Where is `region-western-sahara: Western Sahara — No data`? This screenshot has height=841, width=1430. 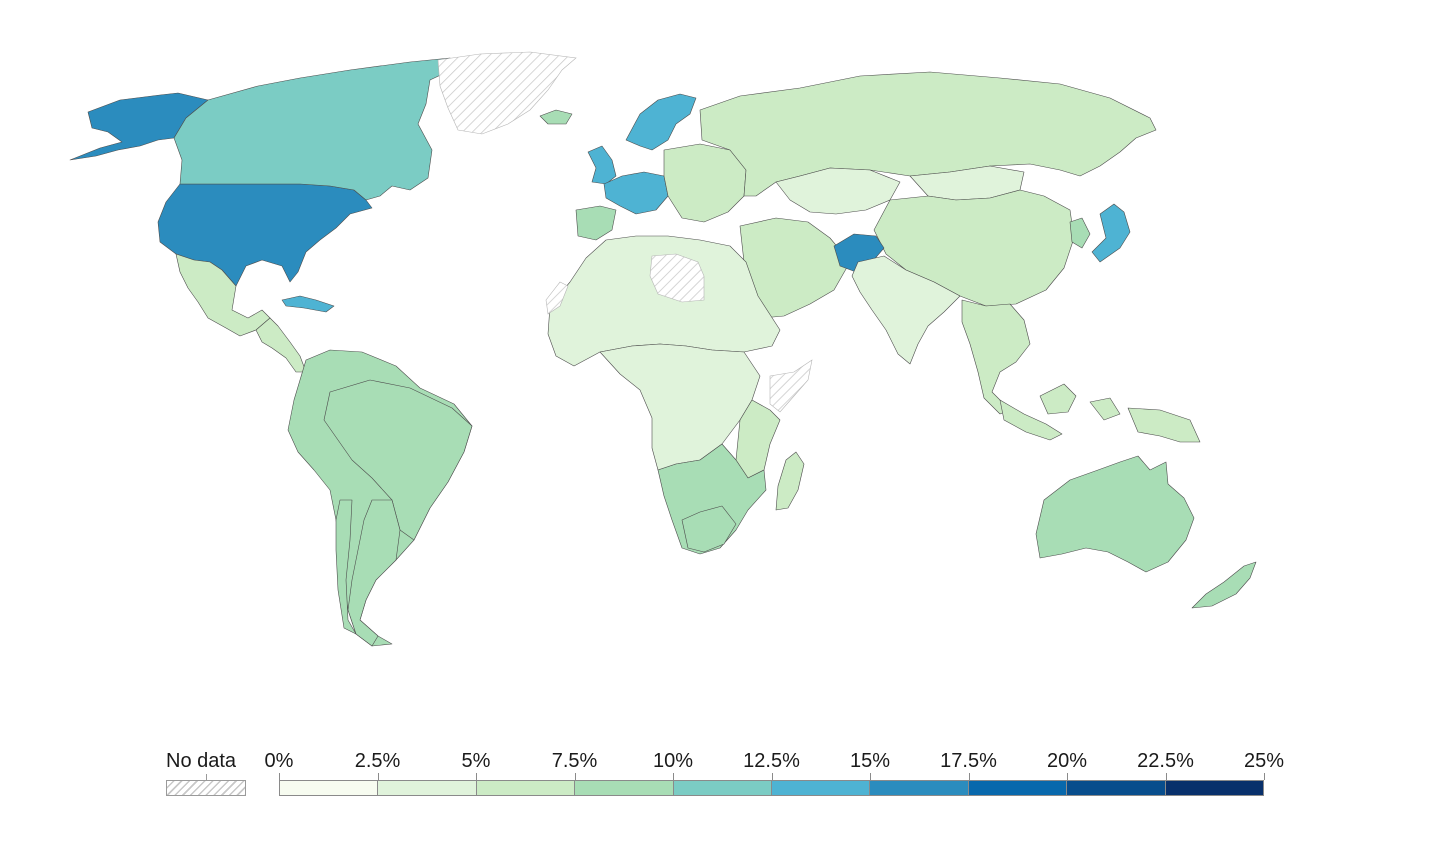
region-western-sahara: Western Sahara — No data is located at coordinates (557, 298).